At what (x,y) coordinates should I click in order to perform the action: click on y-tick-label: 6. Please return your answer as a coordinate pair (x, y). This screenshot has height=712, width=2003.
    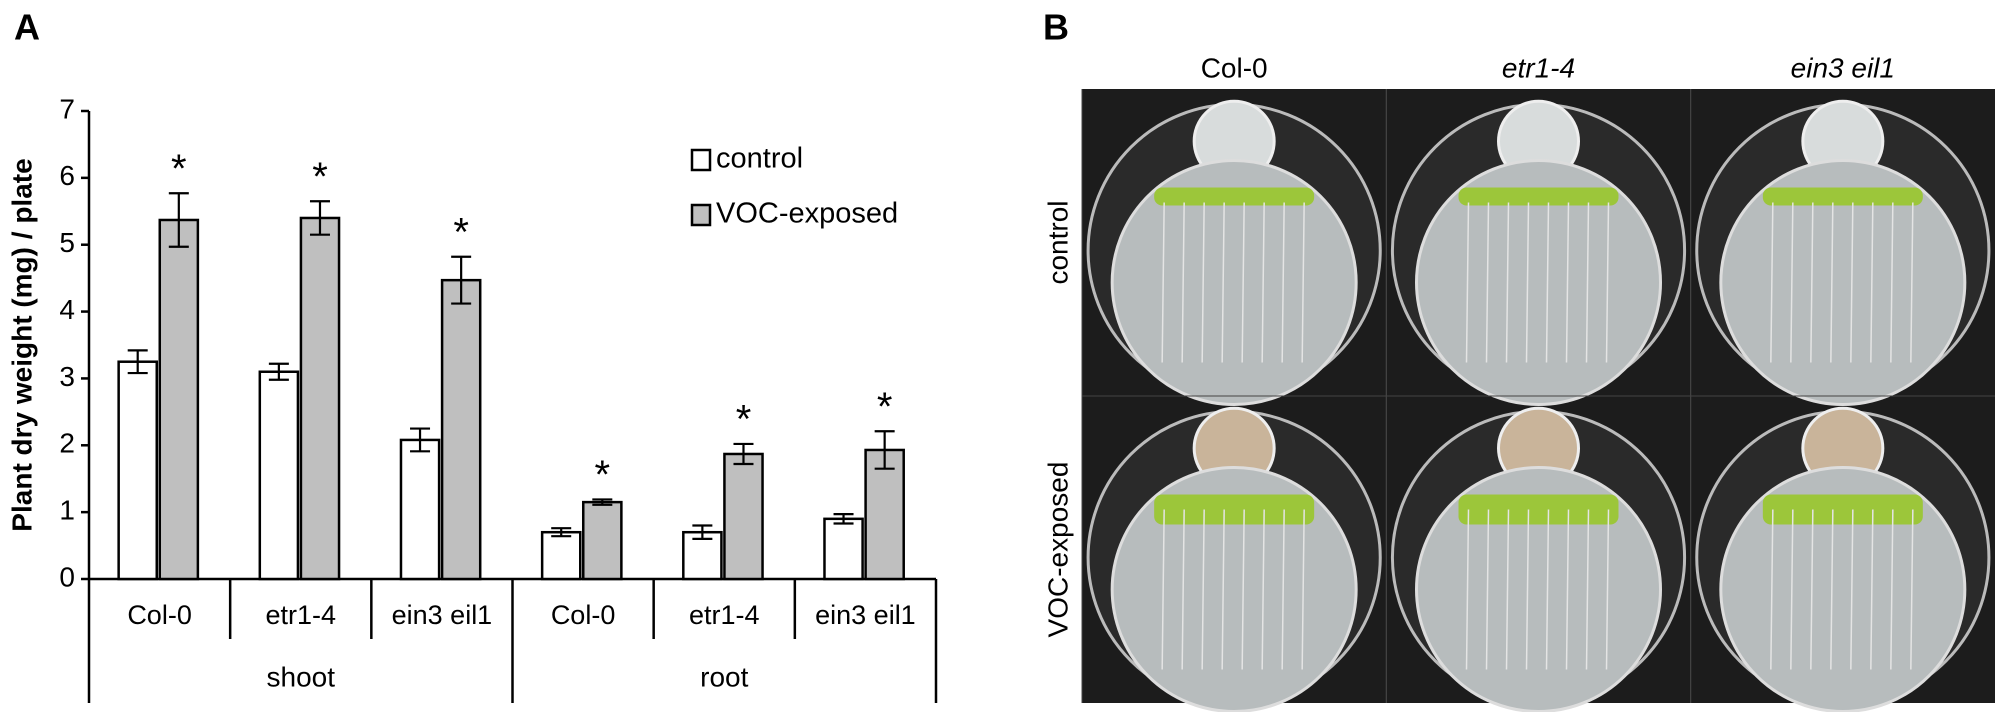
    Looking at the image, I should click on (67, 175).